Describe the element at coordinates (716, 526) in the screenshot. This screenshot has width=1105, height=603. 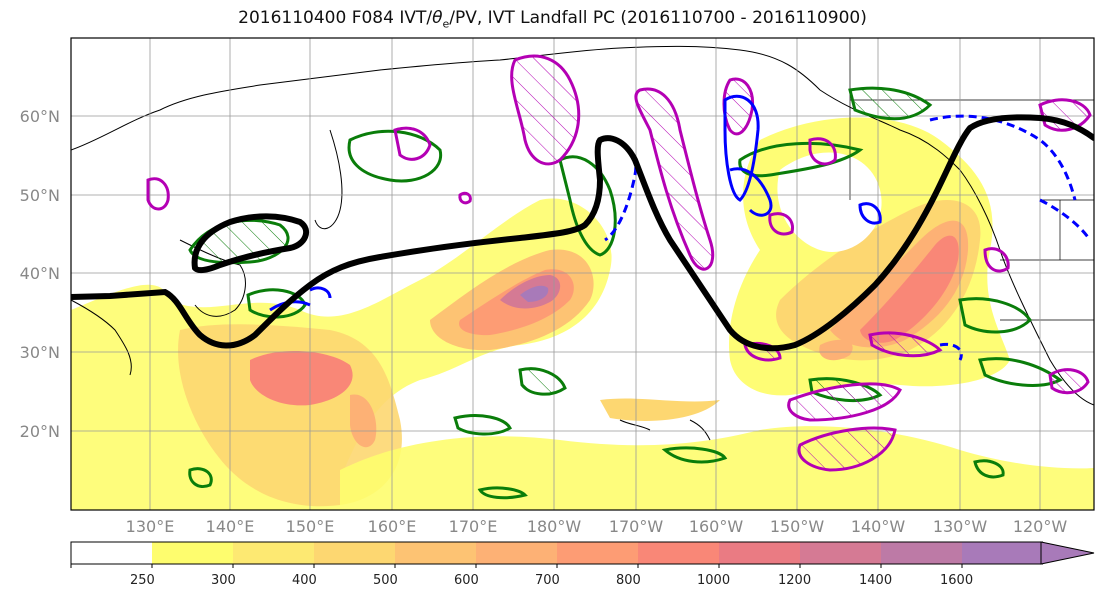
I see `lon-label: 160°W` at that location.